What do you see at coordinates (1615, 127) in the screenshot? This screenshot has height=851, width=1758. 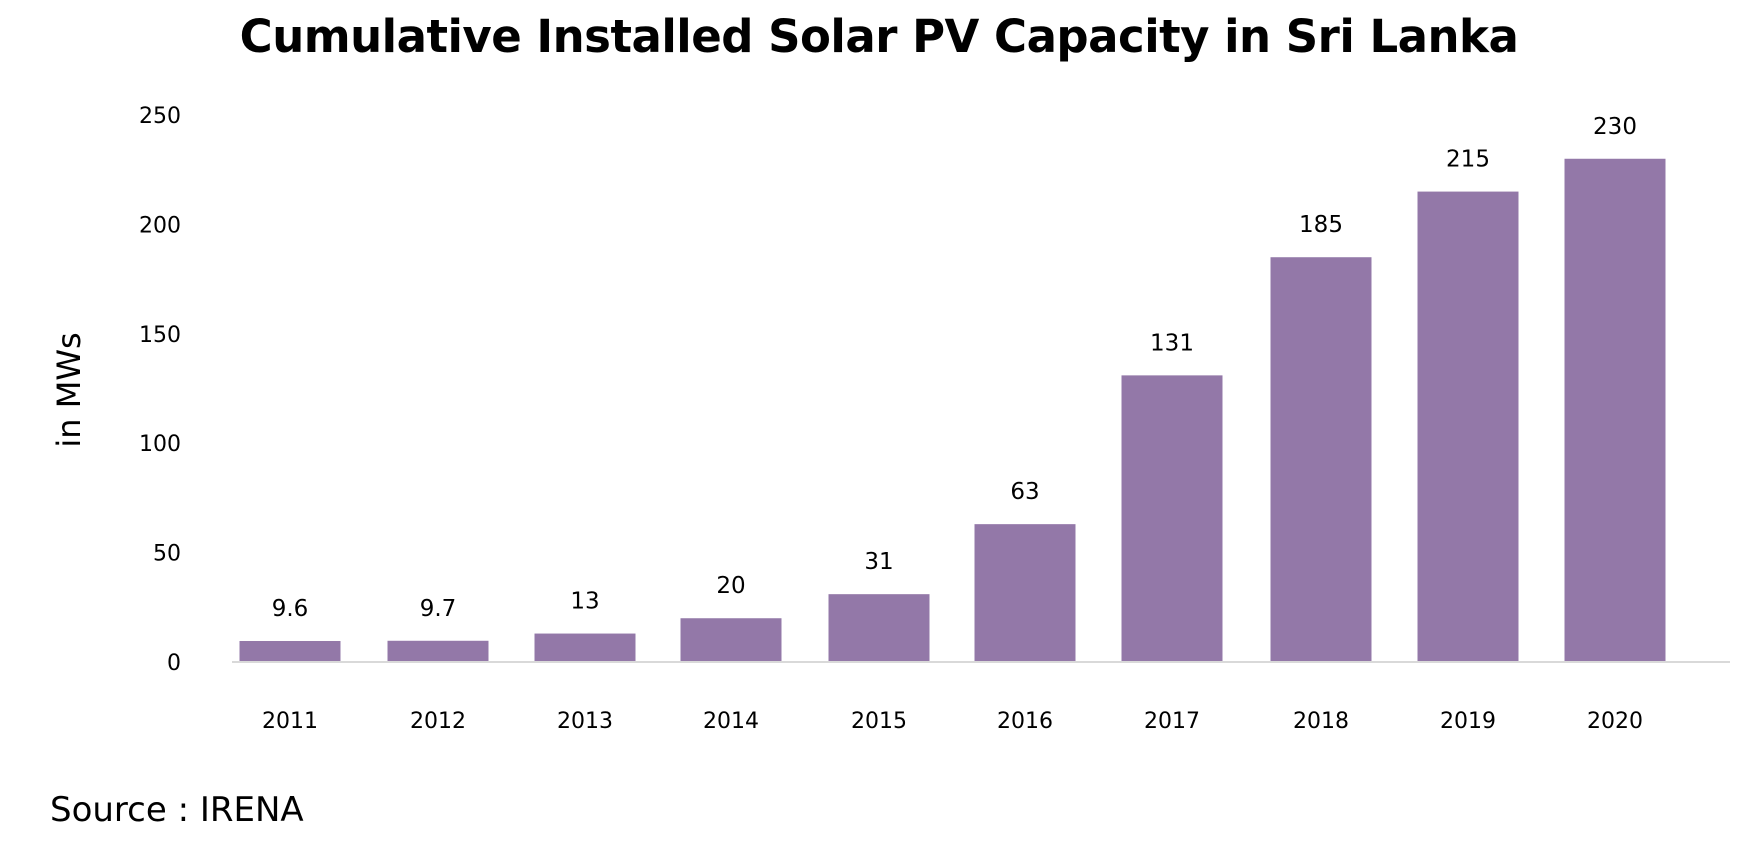 I see `bar-value-label: 230` at bounding box center [1615, 127].